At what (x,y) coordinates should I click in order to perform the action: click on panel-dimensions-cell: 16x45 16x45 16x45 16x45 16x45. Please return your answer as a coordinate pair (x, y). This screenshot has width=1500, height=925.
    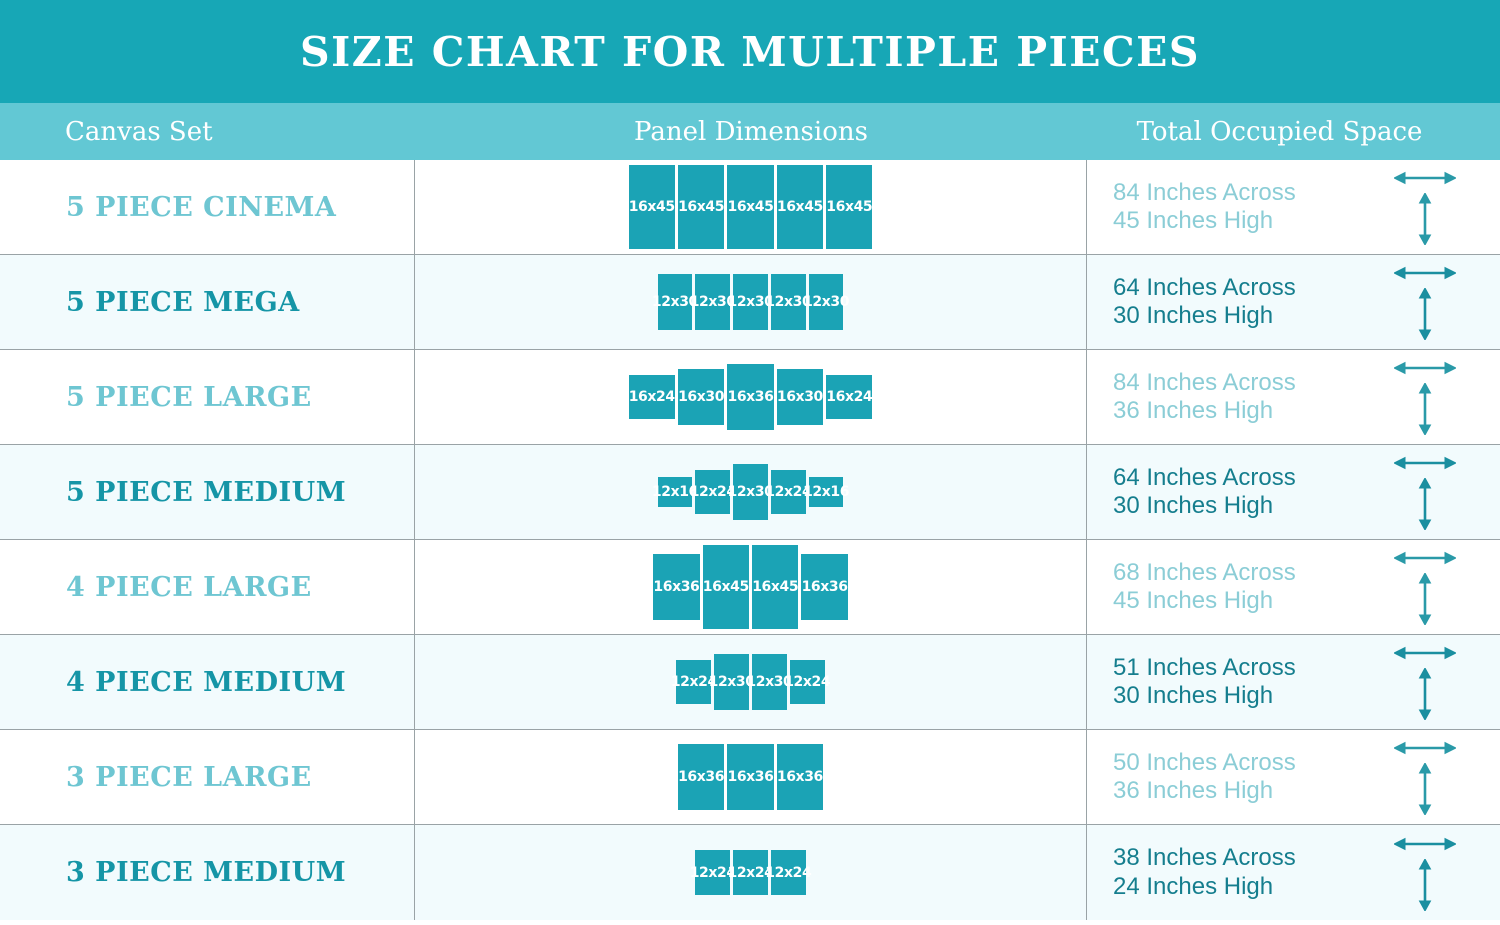
    Looking at the image, I should click on (751, 207).